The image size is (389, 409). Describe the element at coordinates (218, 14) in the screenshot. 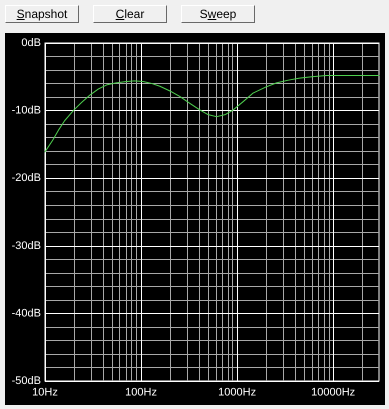

I see `button: Sweep` at that location.